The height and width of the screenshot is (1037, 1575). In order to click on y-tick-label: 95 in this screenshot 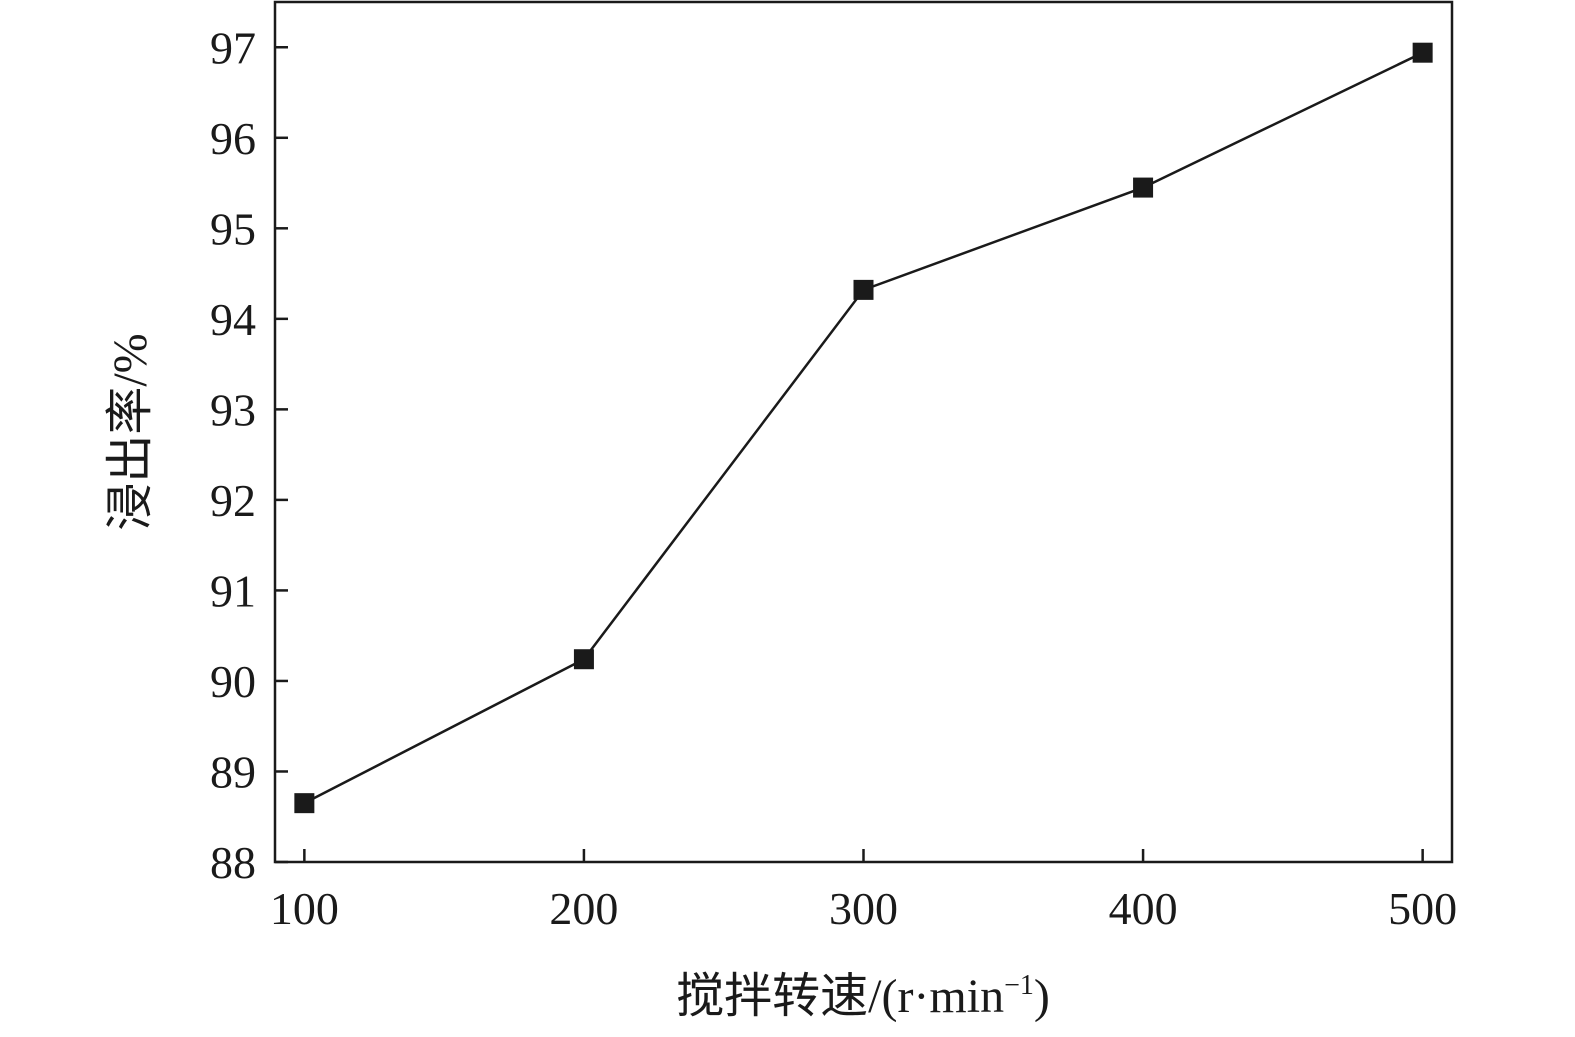, I will do `click(233, 228)`.